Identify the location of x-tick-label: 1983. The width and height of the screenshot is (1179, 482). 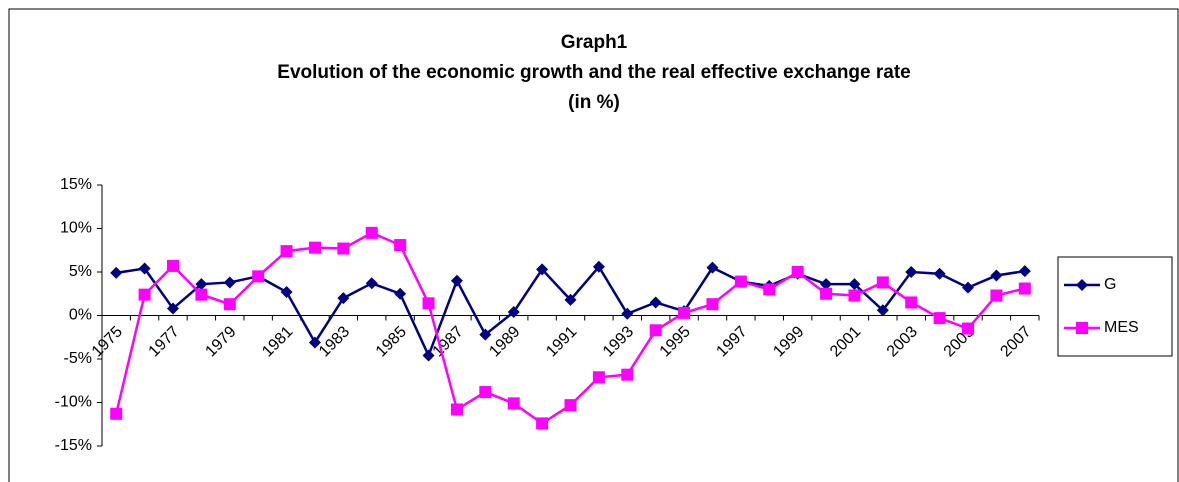
(334, 341).